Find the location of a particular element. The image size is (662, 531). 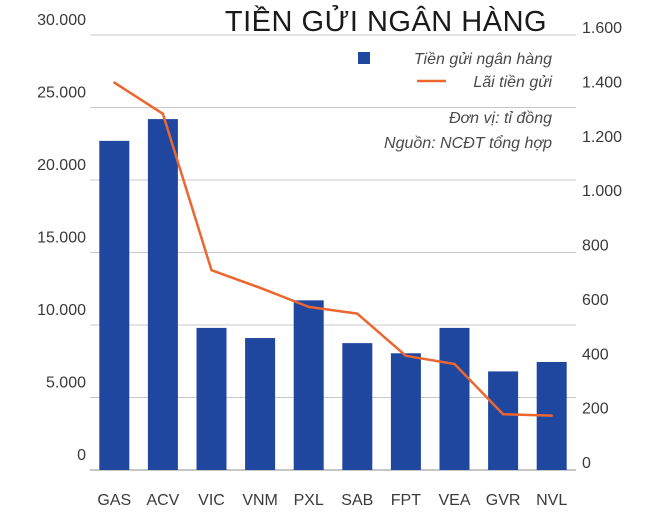

interest-point-sab is located at coordinates (357, 313).